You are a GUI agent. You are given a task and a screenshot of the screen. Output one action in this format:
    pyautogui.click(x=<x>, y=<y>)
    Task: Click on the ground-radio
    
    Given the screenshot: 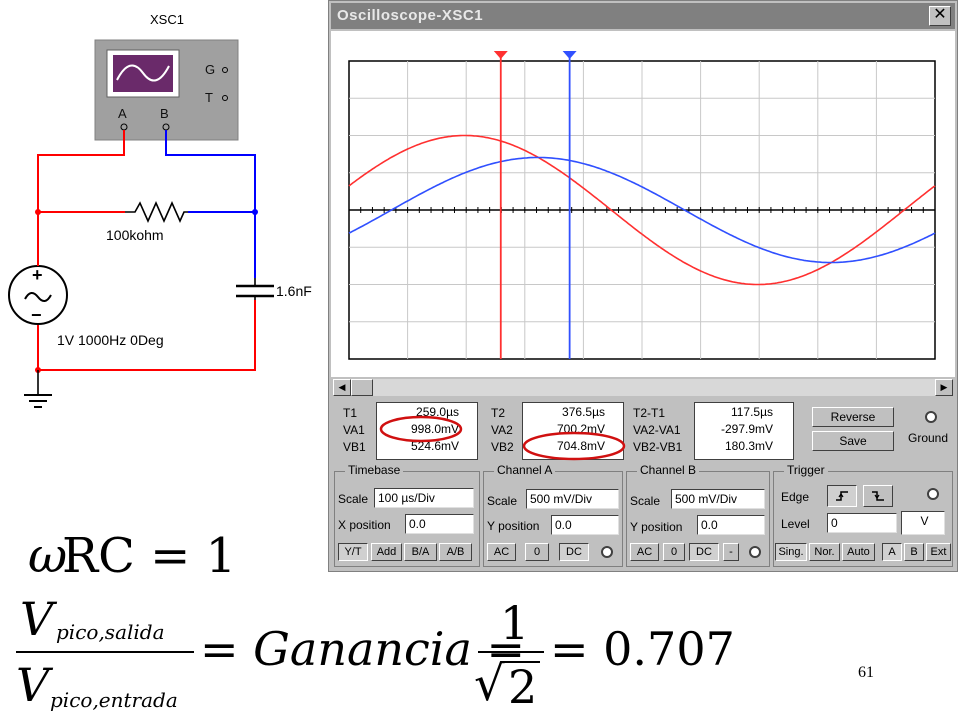 What is the action you would take?
    pyautogui.click(x=931, y=417)
    